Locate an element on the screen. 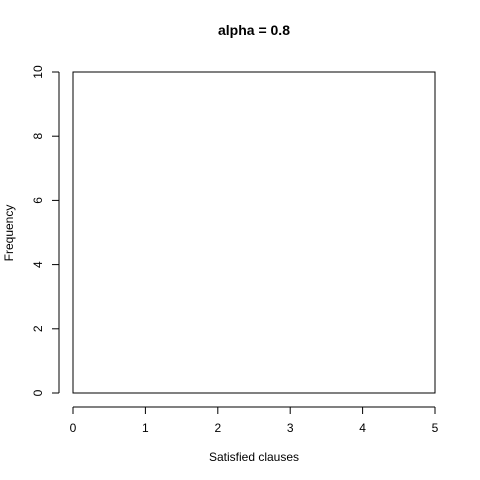 The height and width of the screenshot is (480, 480). y-tick-label: 6 is located at coordinates (38, 200).